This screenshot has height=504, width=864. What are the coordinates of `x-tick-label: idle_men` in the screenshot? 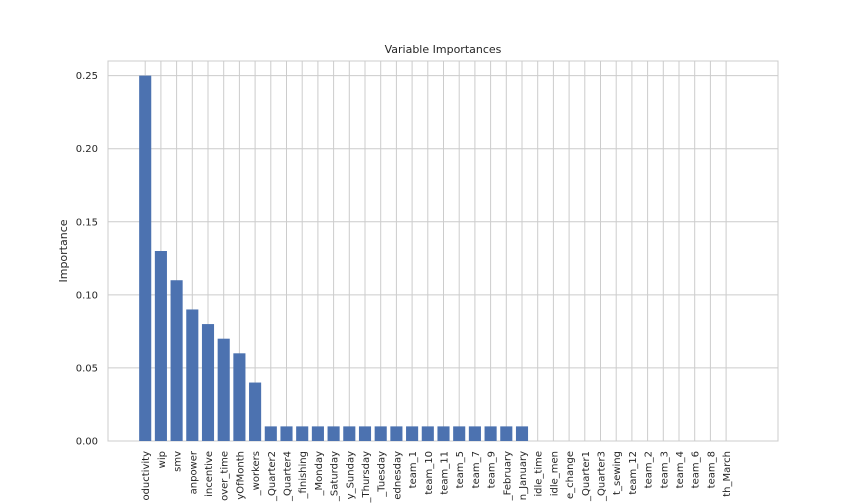 It's located at (554, 473).